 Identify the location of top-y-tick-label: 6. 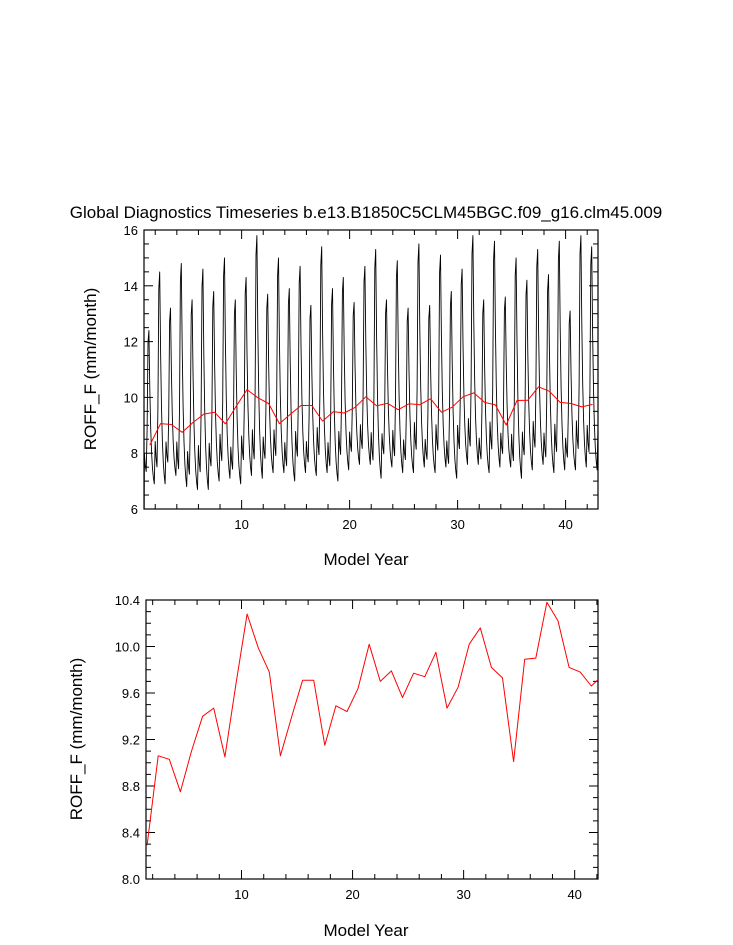
(134, 509).